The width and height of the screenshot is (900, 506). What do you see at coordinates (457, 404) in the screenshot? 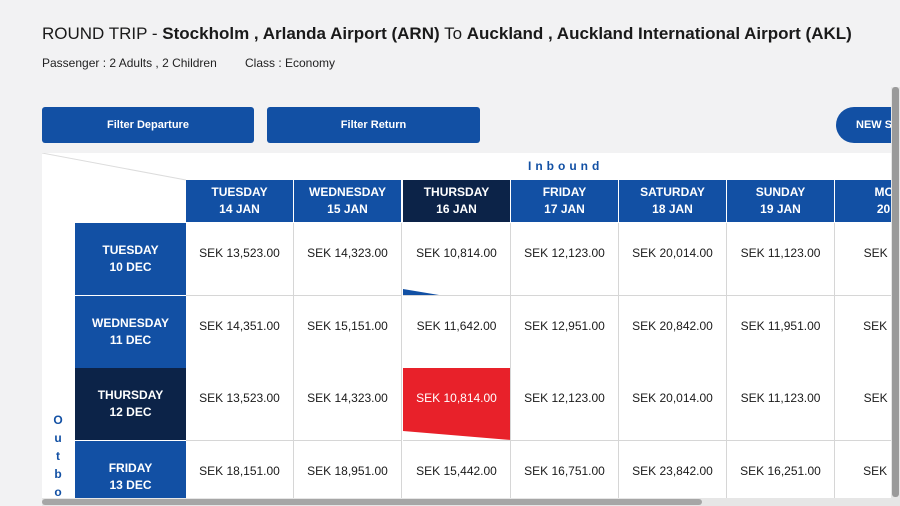
I see `fare-cell-selected: SEK 10,814.00` at bounding box center [457, 404].